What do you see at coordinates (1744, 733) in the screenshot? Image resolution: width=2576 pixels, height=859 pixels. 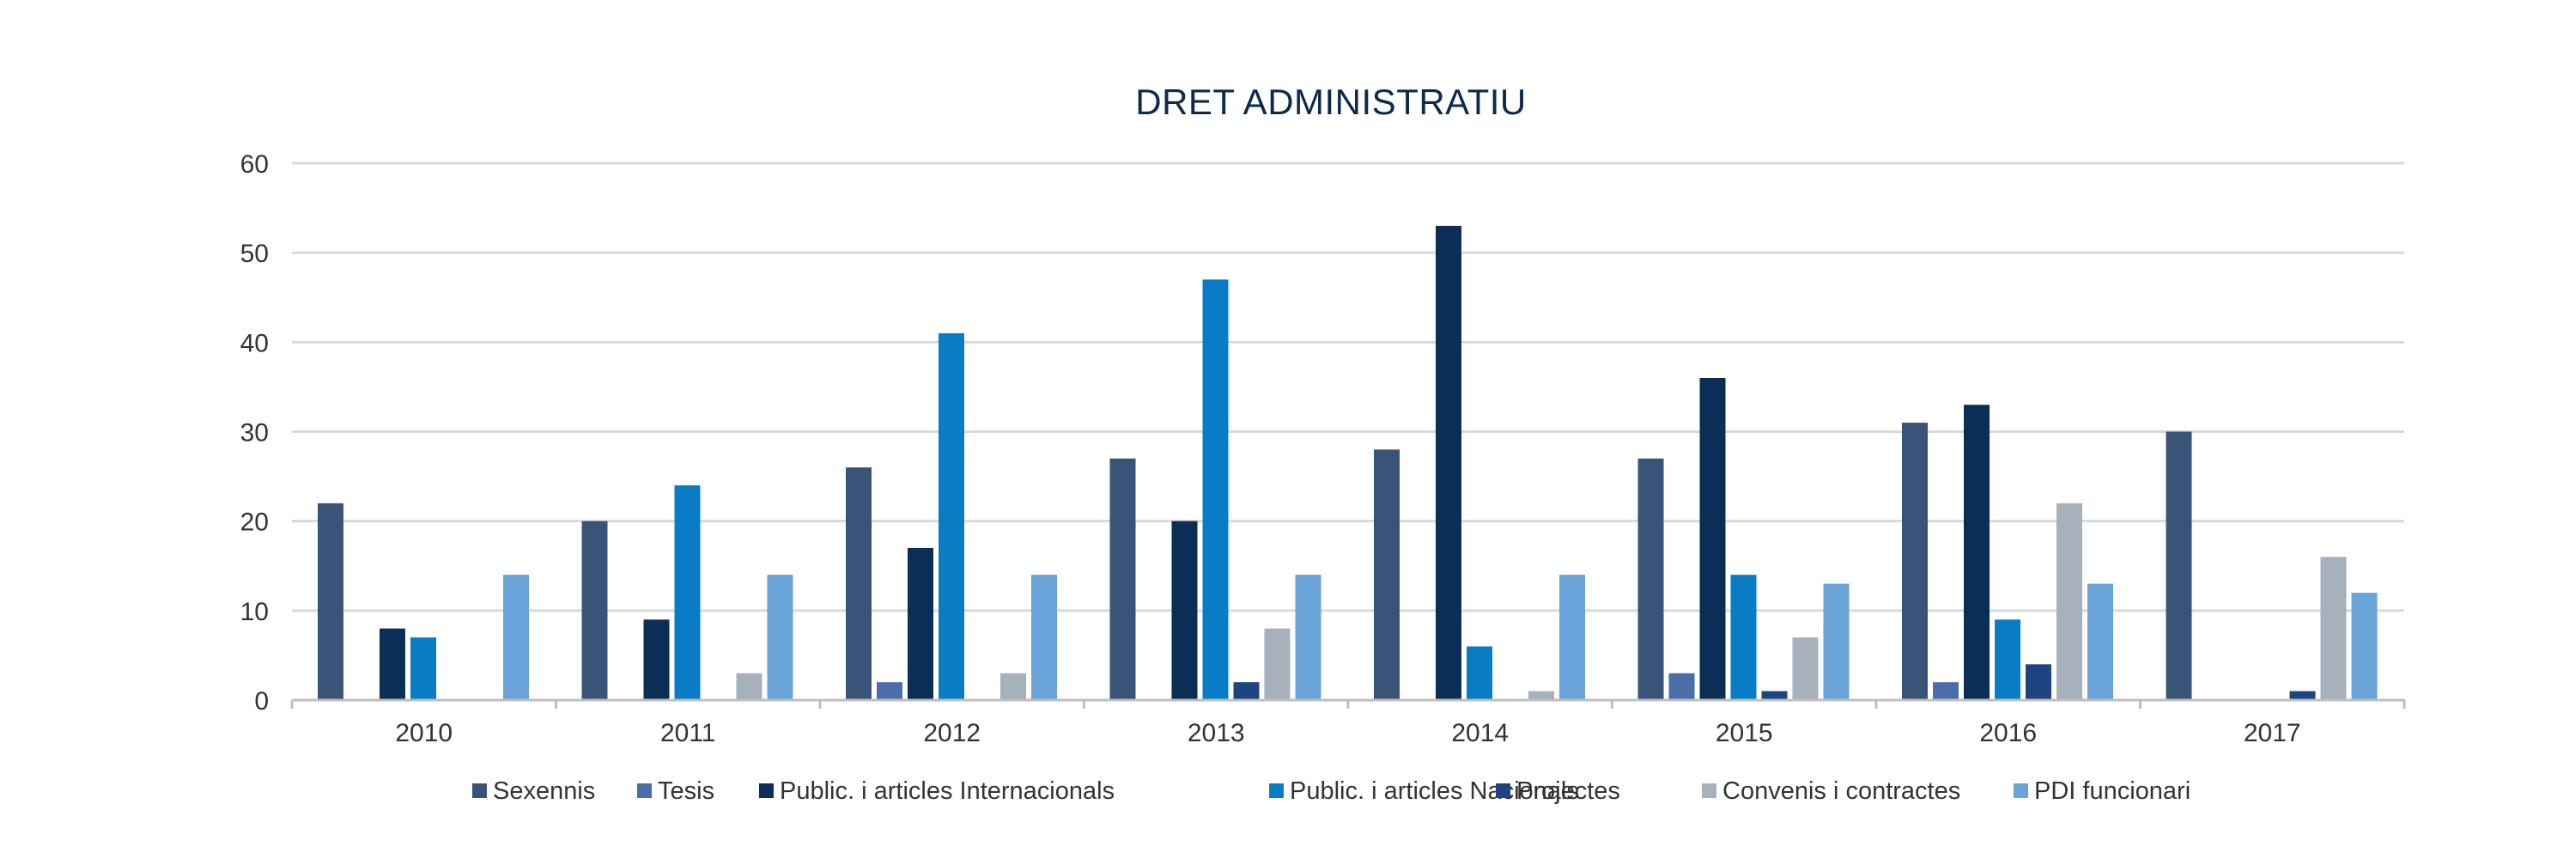 I see `x-tick-label: 2015` at bounding box center [1744, 733].